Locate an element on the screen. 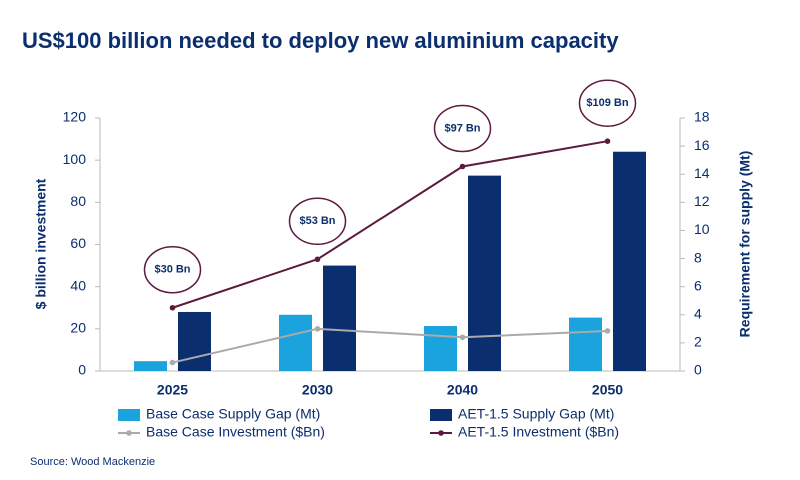 This screenshot has height=480, width=800. y-tick-label: 0 is located at coordinates (82, 370).